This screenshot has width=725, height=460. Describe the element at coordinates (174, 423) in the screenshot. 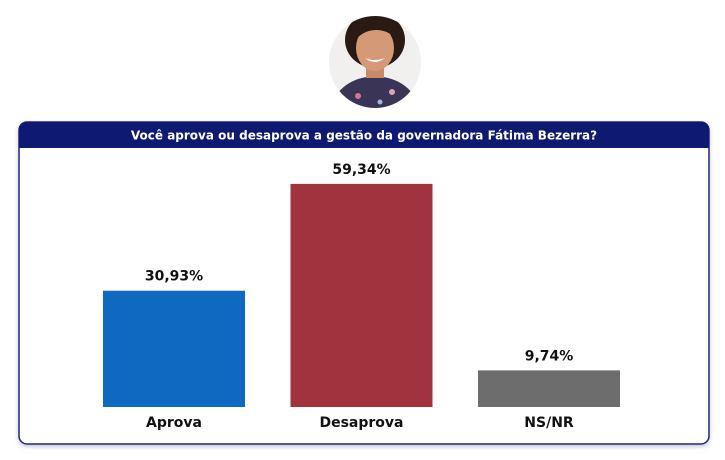

I see `x-tick-label: Aprova` at that location.